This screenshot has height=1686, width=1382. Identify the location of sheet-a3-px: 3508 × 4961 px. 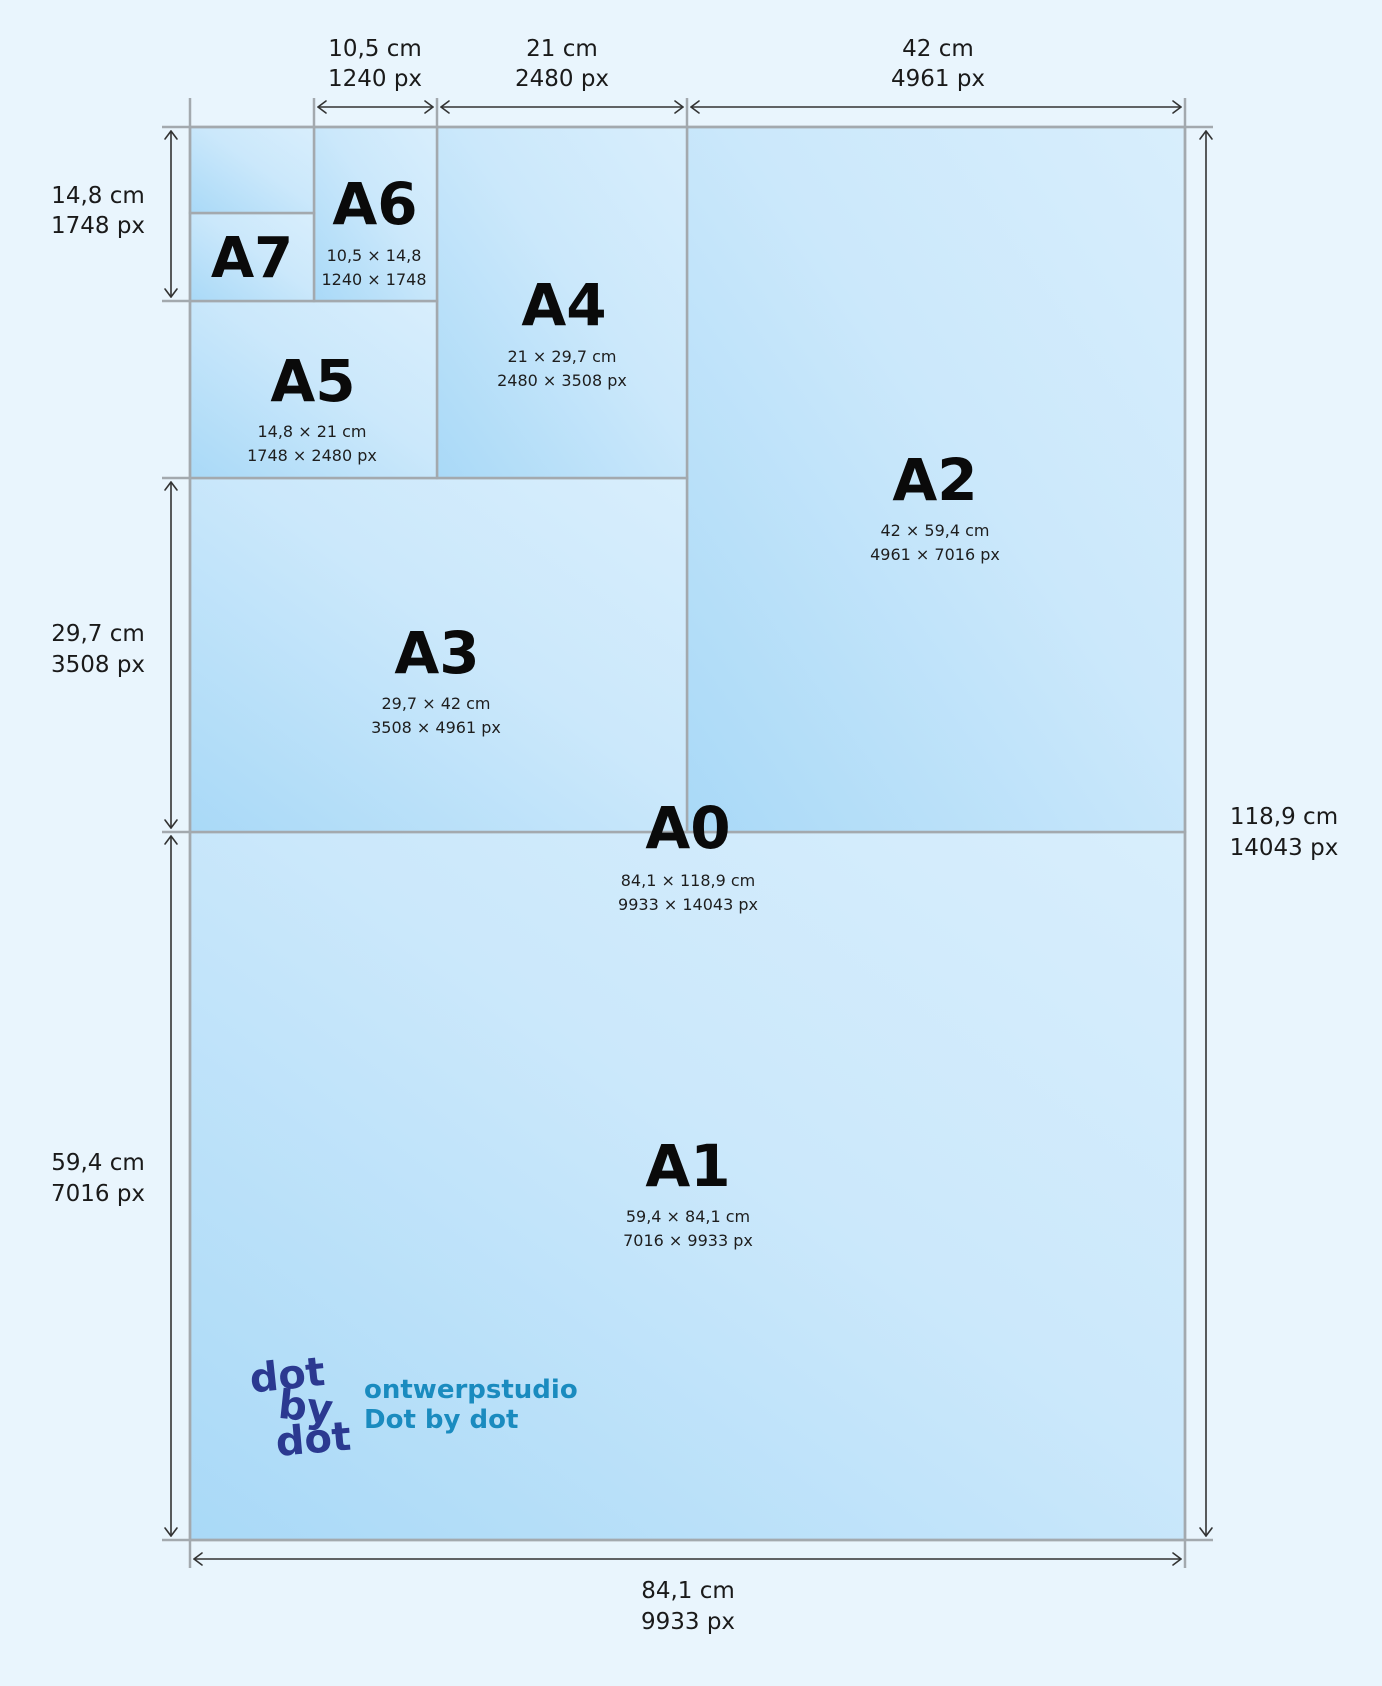
(436, 727).